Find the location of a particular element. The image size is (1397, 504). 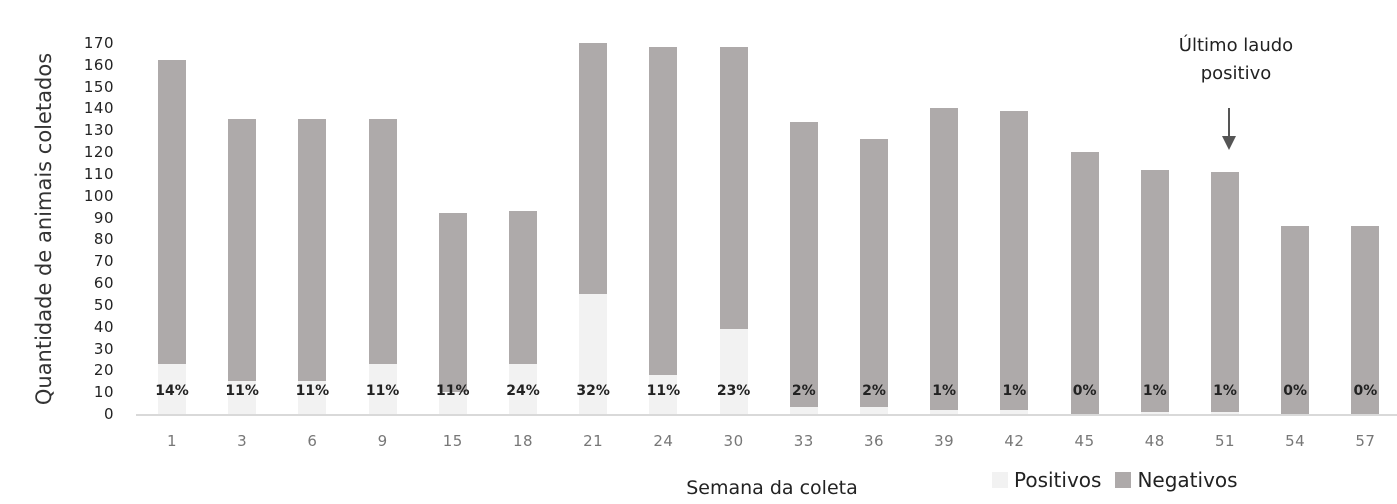

x-tick-label: 42 is located at coordinates (1014, 441).